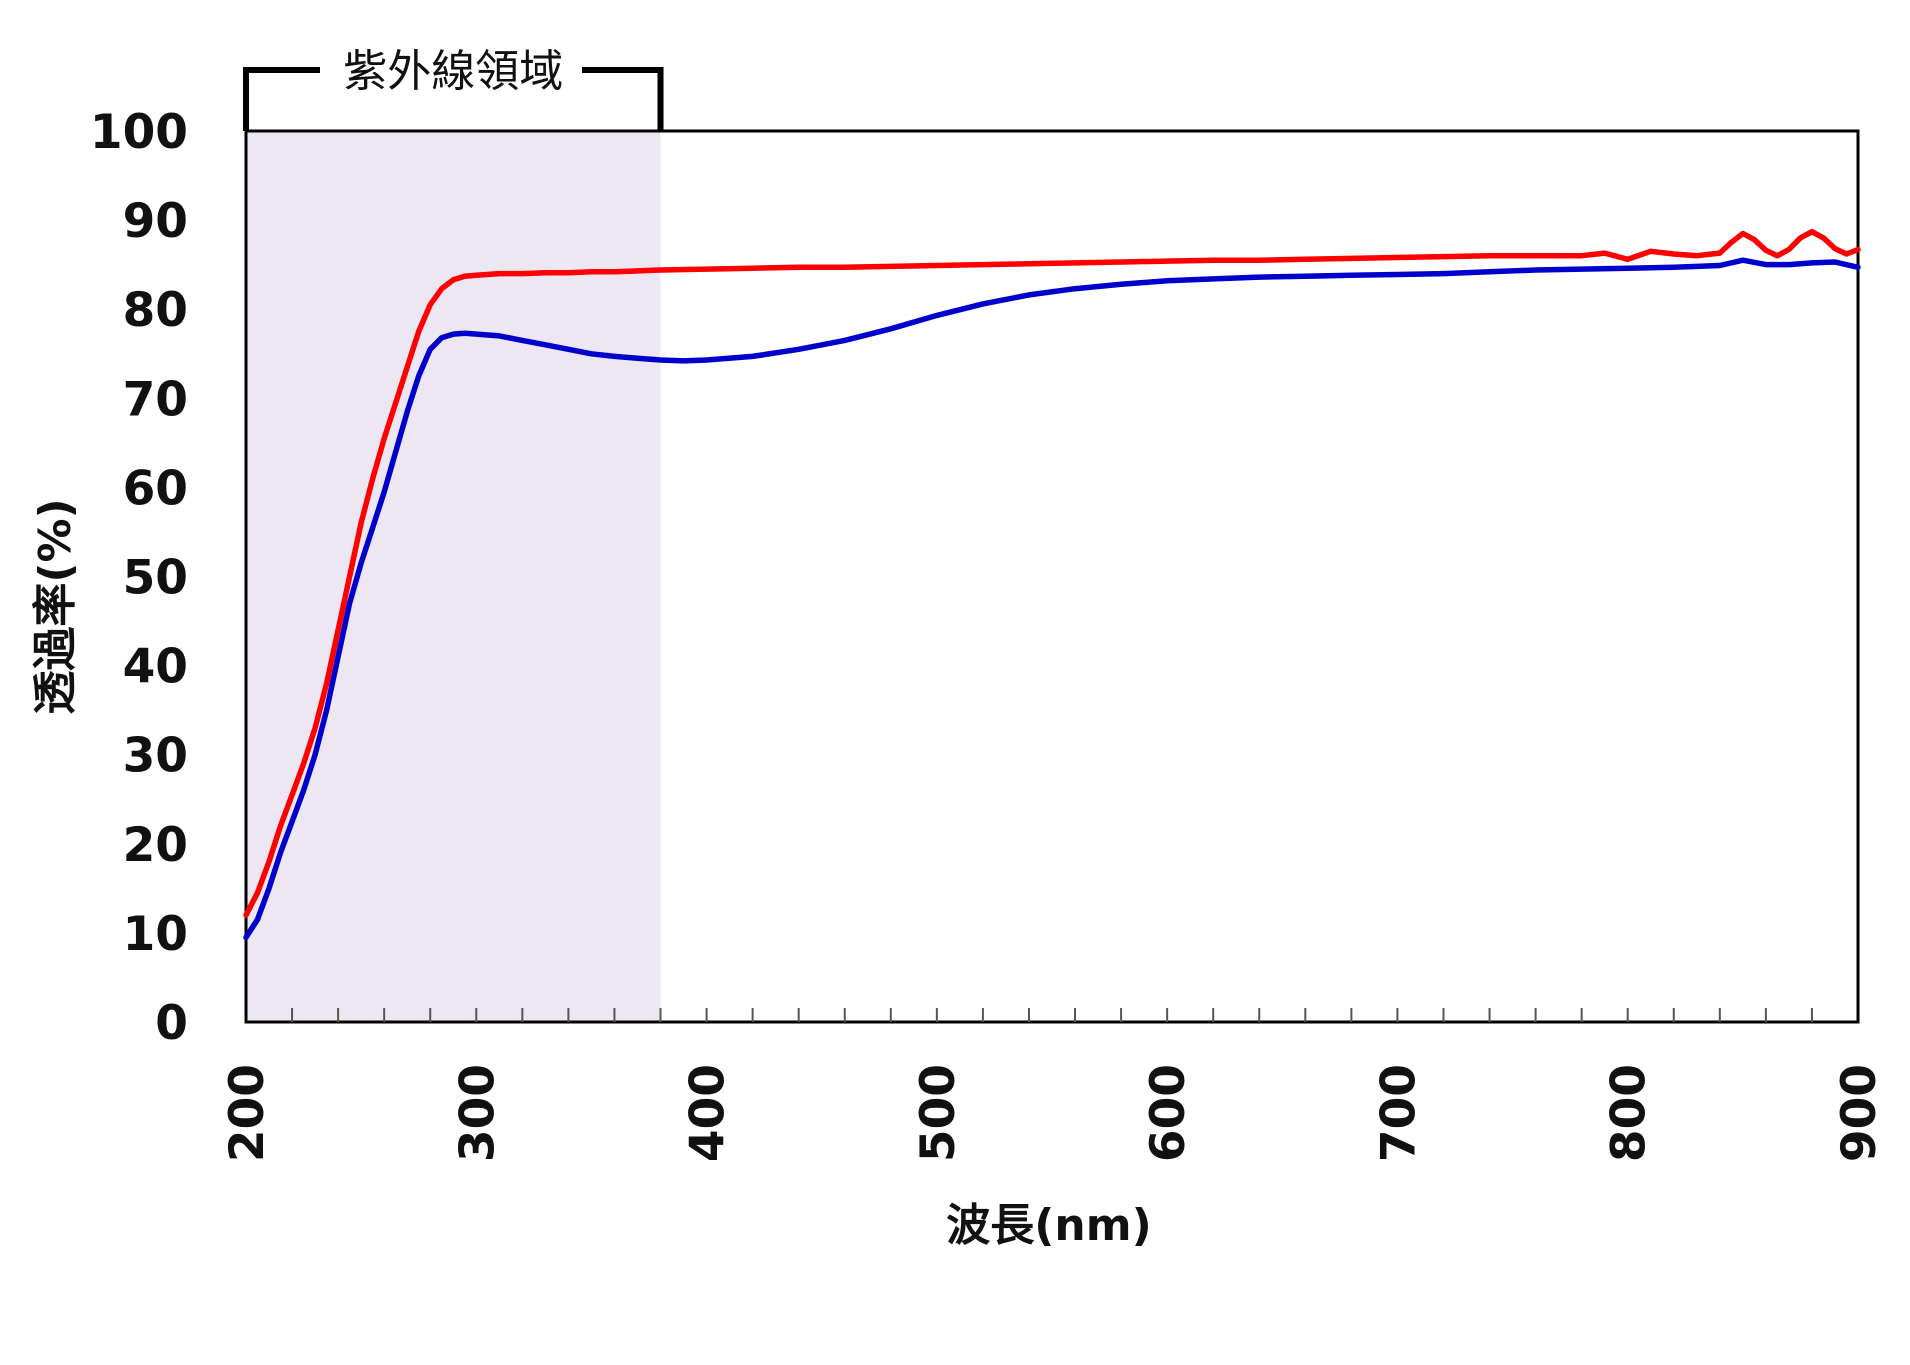 The image size is (1910, 1365). What do you see at coordinates (477, 1113) in the screenshot?
I see `x-tick-label: 300` at bounding box center [477, 1113].